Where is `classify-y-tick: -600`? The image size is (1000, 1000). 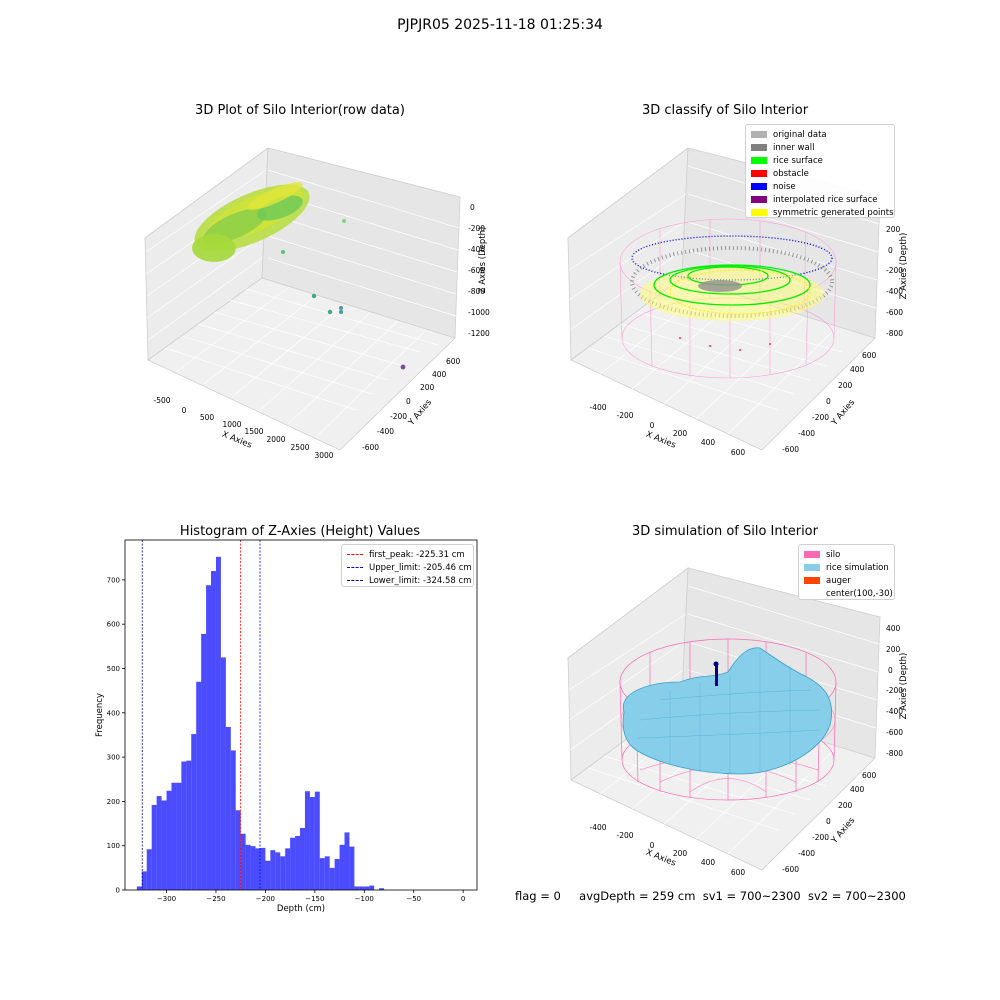 classify-y-tick: -600 is located at coordinates (790, 449).